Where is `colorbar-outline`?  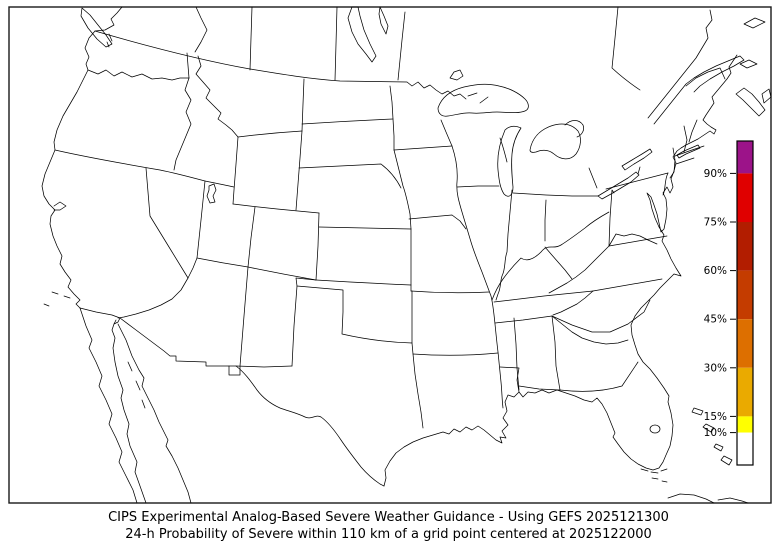
colorbar-outline is located at coordinates (745, 303).